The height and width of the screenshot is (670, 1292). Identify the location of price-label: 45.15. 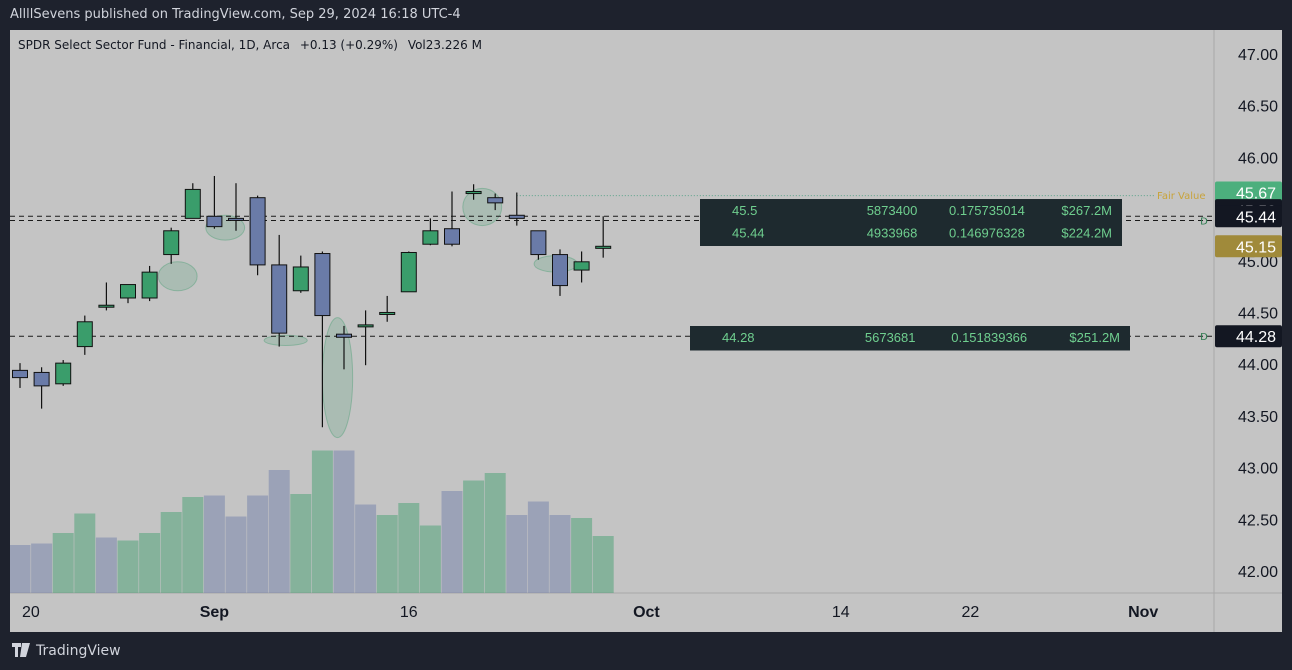
(1256, 247).